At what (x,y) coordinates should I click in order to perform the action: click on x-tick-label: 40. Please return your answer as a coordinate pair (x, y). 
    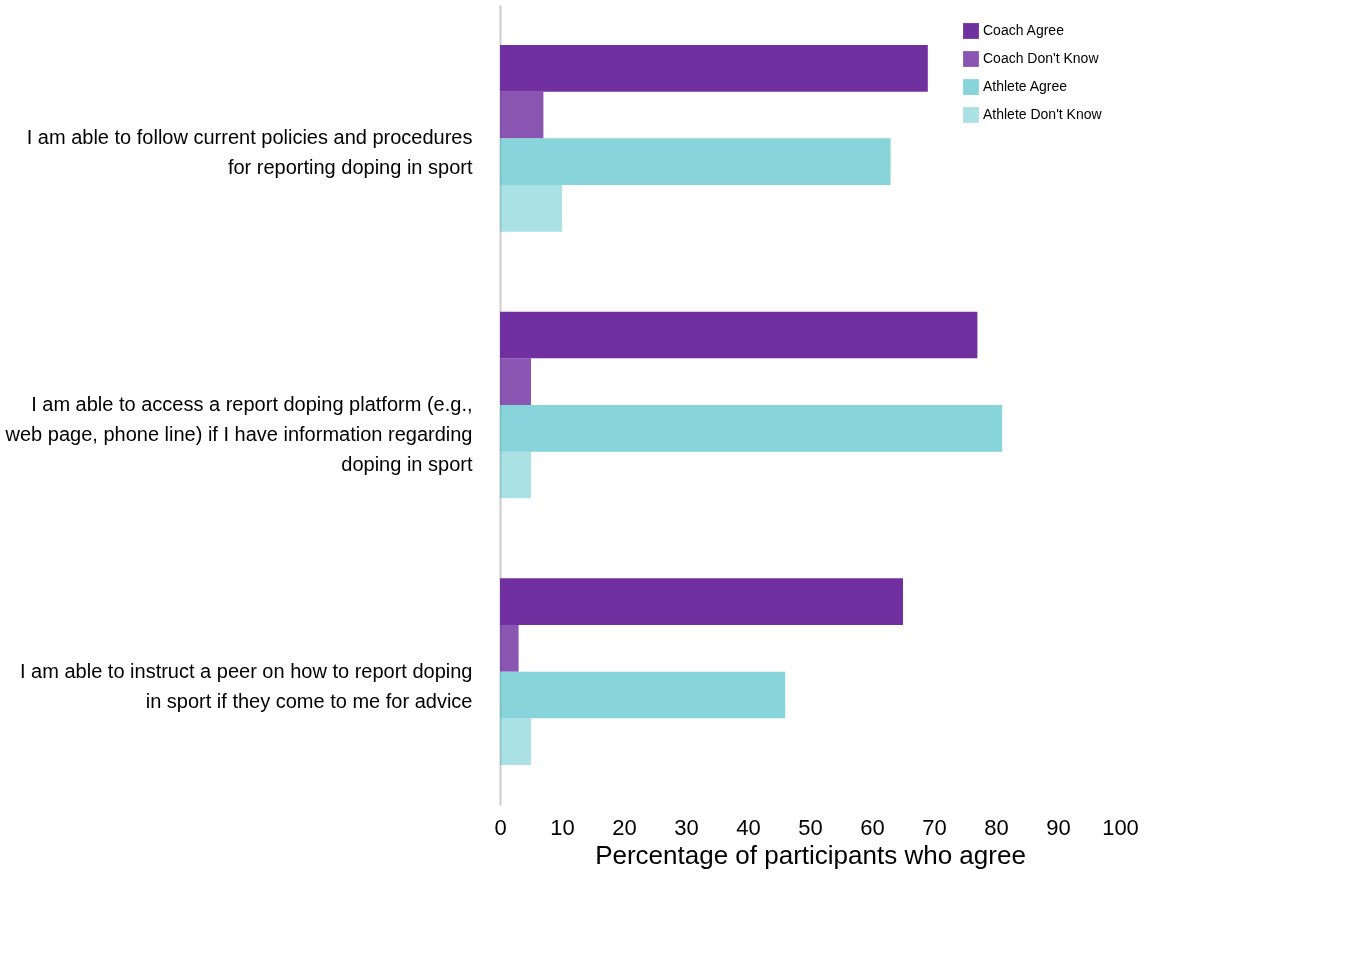
    Looking at the image, I should click on (748, 827).